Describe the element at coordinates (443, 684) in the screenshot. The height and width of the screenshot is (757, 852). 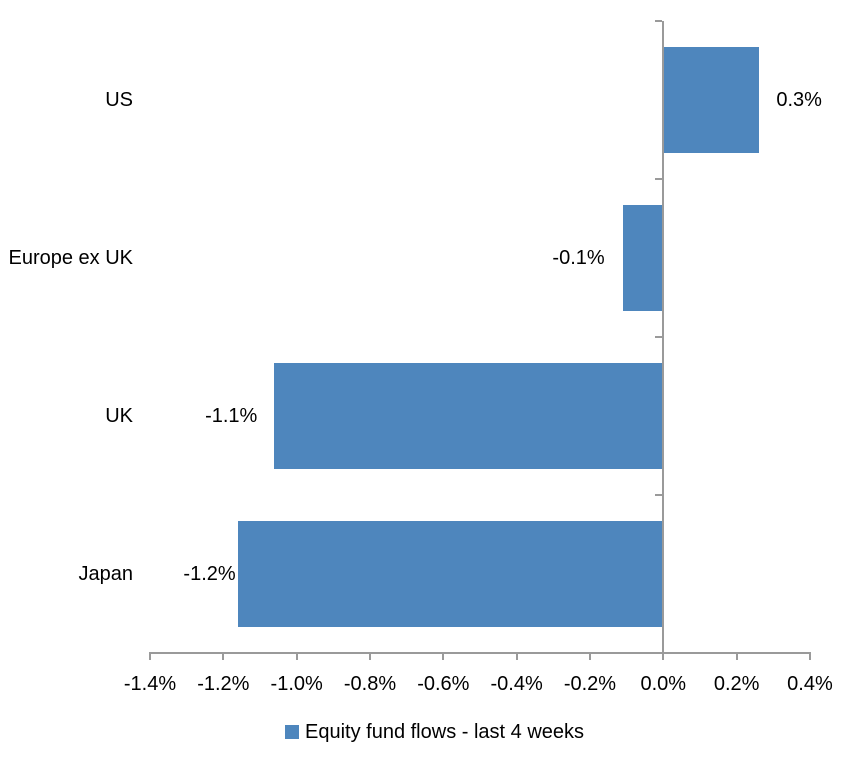
I see `x-tick-label: -0.6%` at that location.